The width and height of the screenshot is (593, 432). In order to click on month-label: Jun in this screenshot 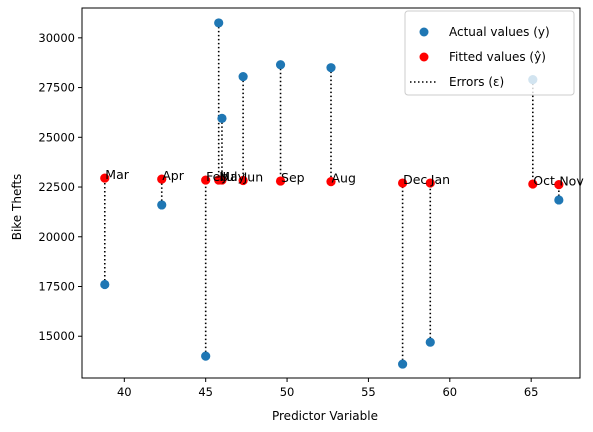, I will do `click(253, 176)`.